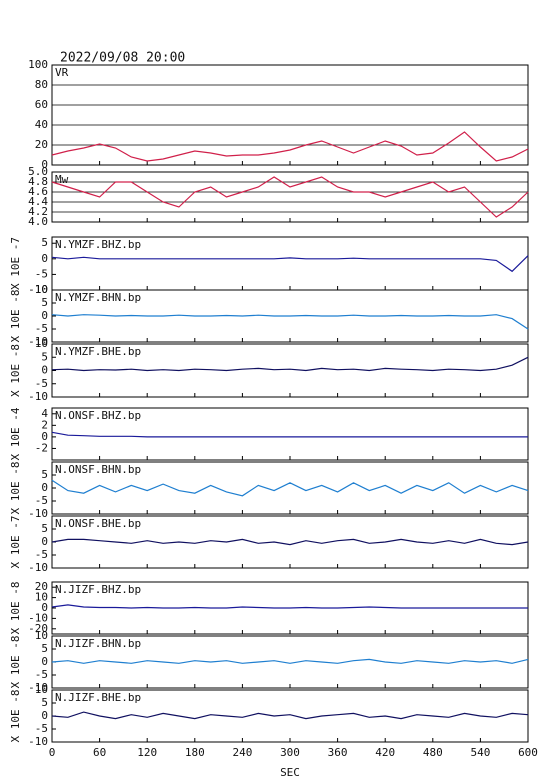  Describe the element at coordinates (98, 415) in the screenshot. I see `panel-label: N.ONSF.BHZ.bp` at that location.